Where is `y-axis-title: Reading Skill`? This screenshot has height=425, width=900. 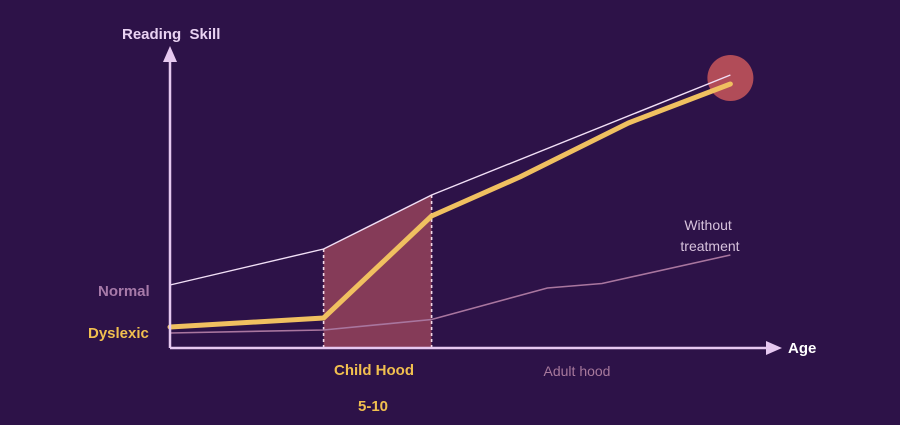
y-axis-title: Reading Skill is located at coordinates (171, 34).